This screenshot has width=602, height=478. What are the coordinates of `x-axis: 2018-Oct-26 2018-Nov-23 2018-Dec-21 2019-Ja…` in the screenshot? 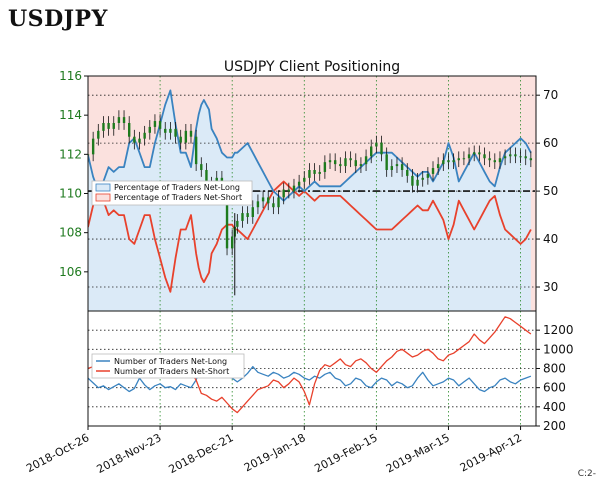 It's located at (274, 451).